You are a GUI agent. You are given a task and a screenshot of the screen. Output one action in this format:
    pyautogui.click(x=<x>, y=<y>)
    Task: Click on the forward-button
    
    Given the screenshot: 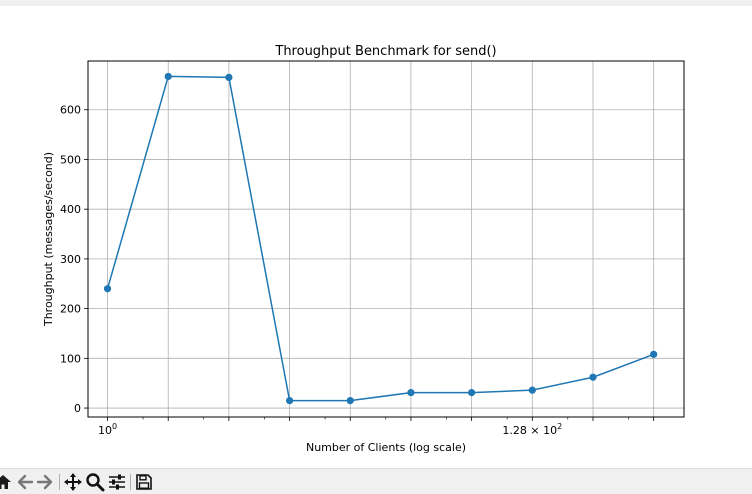 What is the action you would take?
    pyautogui.click(x=45, y=482)
    